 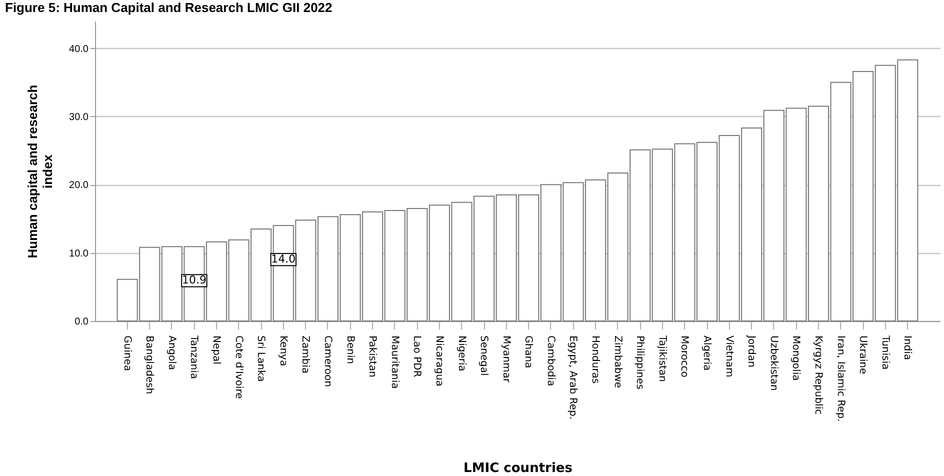 What do you see at coordinates (40, 171) in the screenshot?
I see `y-axis-title: Human capital and research index` at bounding box center [40, 171].